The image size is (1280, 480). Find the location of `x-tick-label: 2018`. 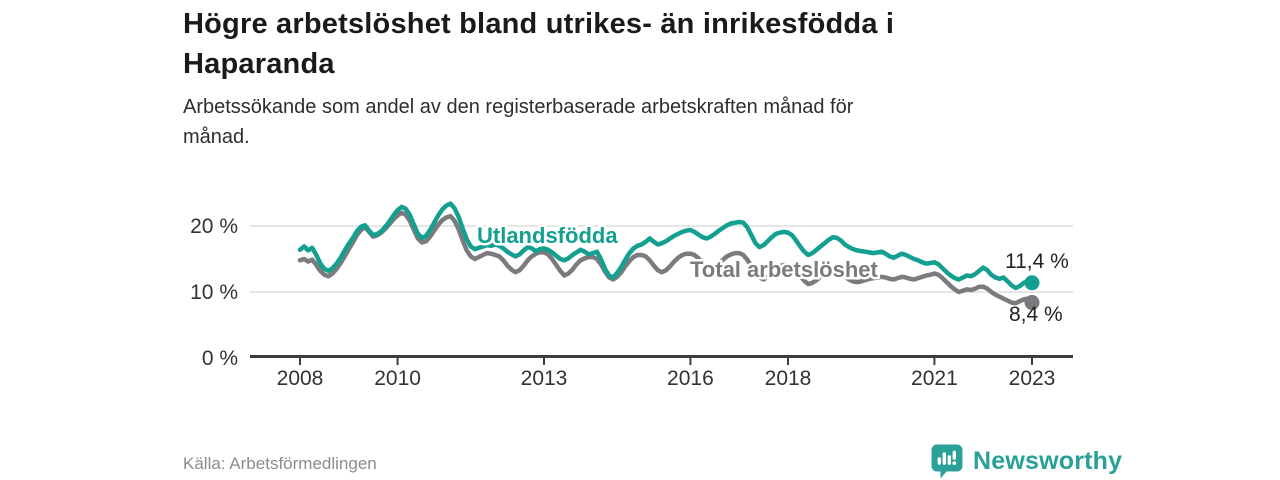

x-tick-label: 2018 is located at coordinates (788, 378).